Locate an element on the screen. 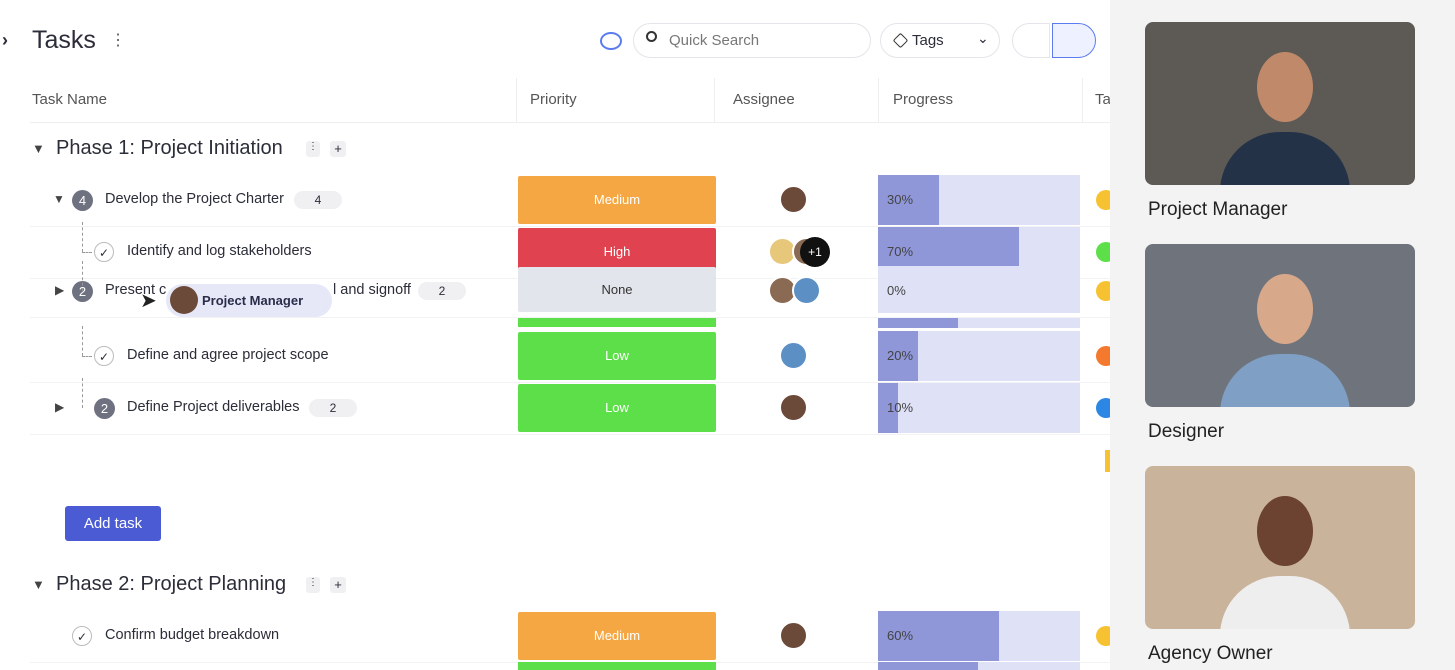 The width and height of the screenshot is (1455, 670). add-task-button: Add task is located at coordinates (113, 523).